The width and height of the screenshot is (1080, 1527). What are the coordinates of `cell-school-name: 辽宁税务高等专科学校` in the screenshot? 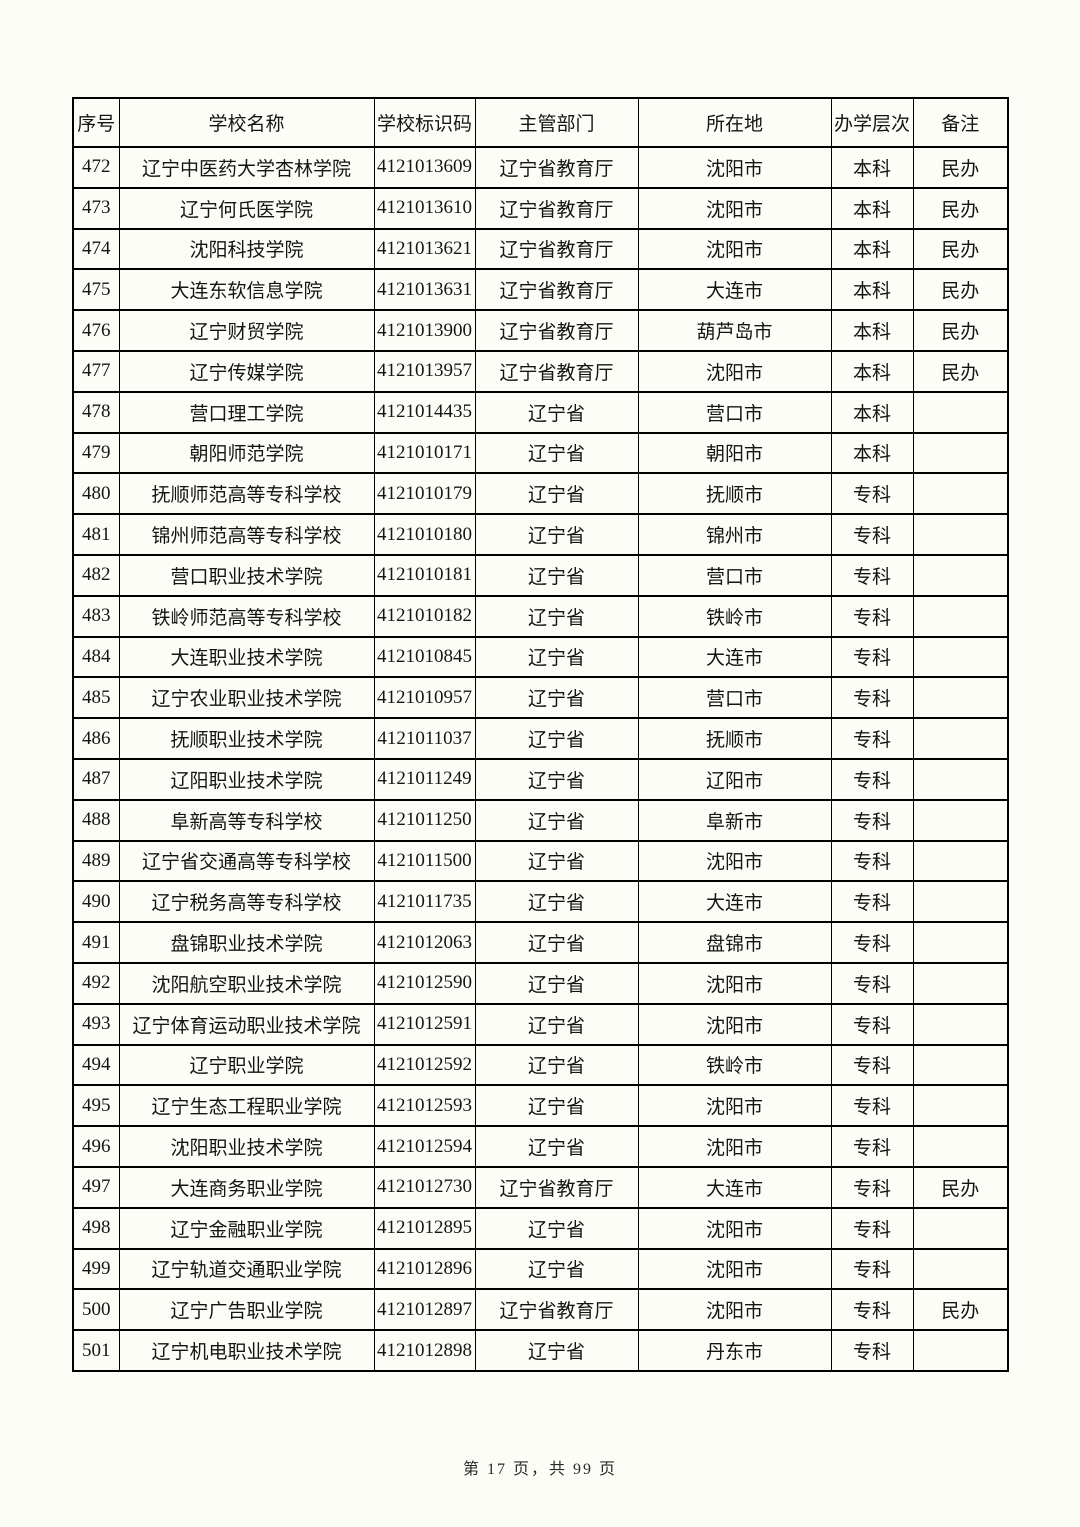 It's located at (246, 902).